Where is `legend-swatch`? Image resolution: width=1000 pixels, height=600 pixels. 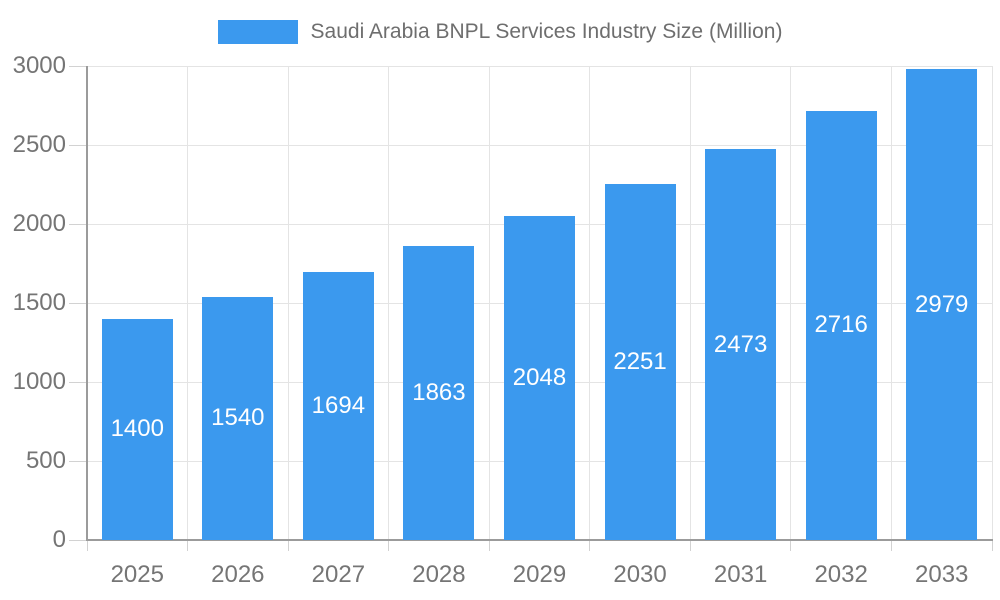 legend-swatch is located at coordinates (257, 32).